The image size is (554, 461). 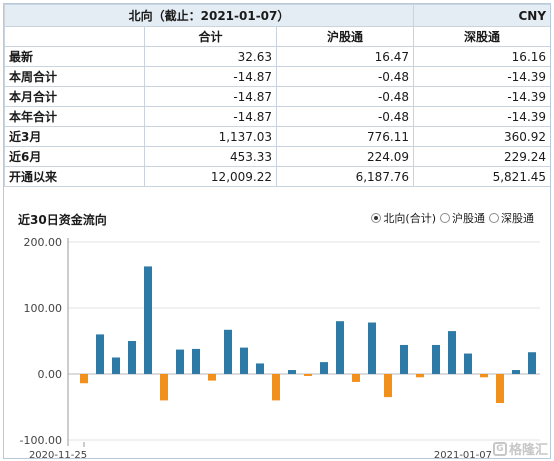 What do you see at coordinates (210, 156) in the screenshot?
I see `cell-total: 453.33` at bounding box center [210, 156].